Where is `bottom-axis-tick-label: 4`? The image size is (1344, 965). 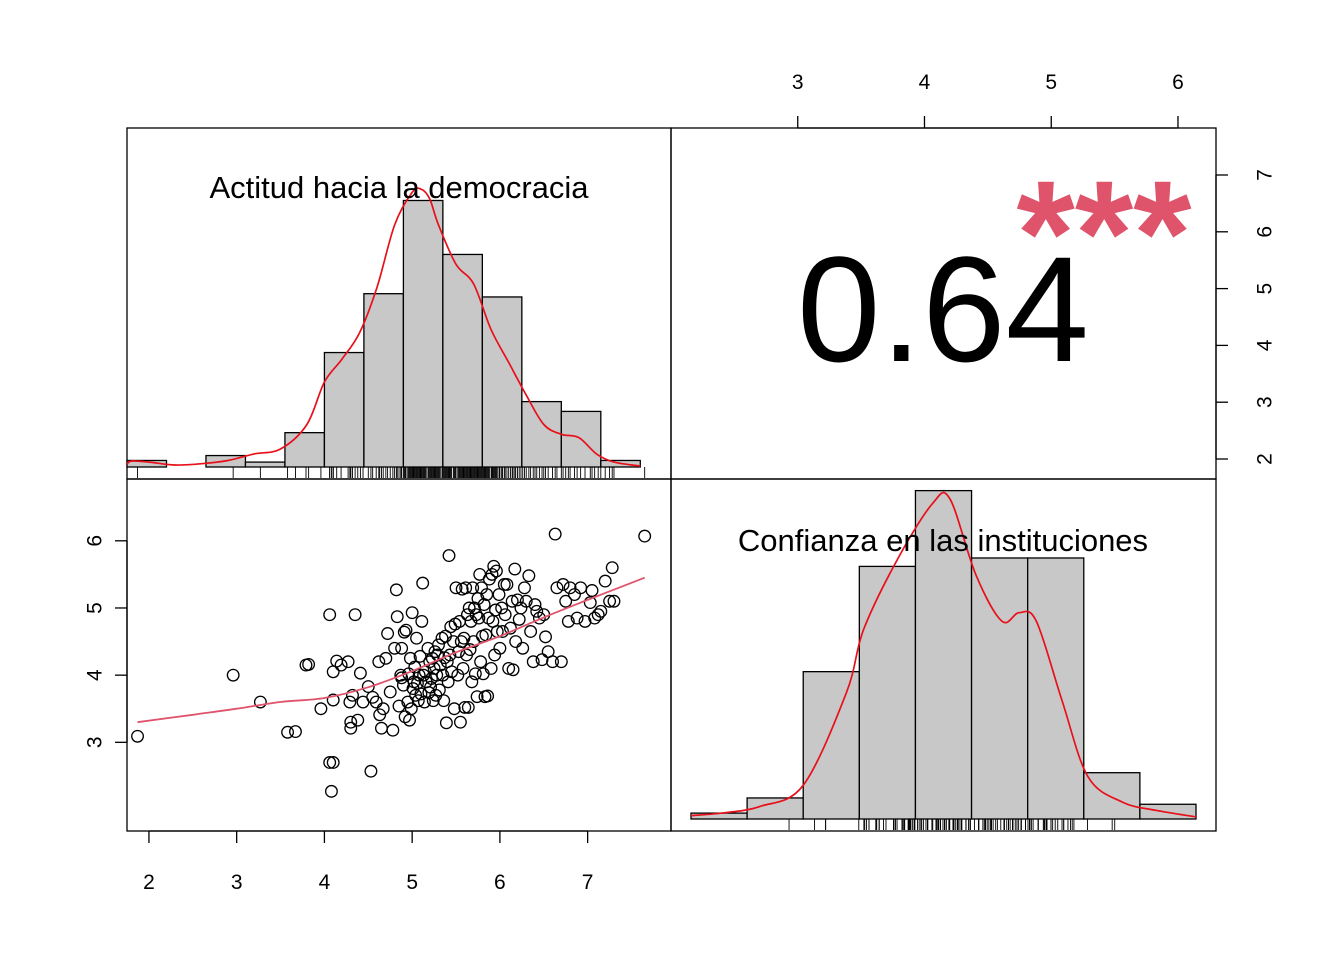 bottom-axis-tick-label: 4 is located at coordinates (325, 882).